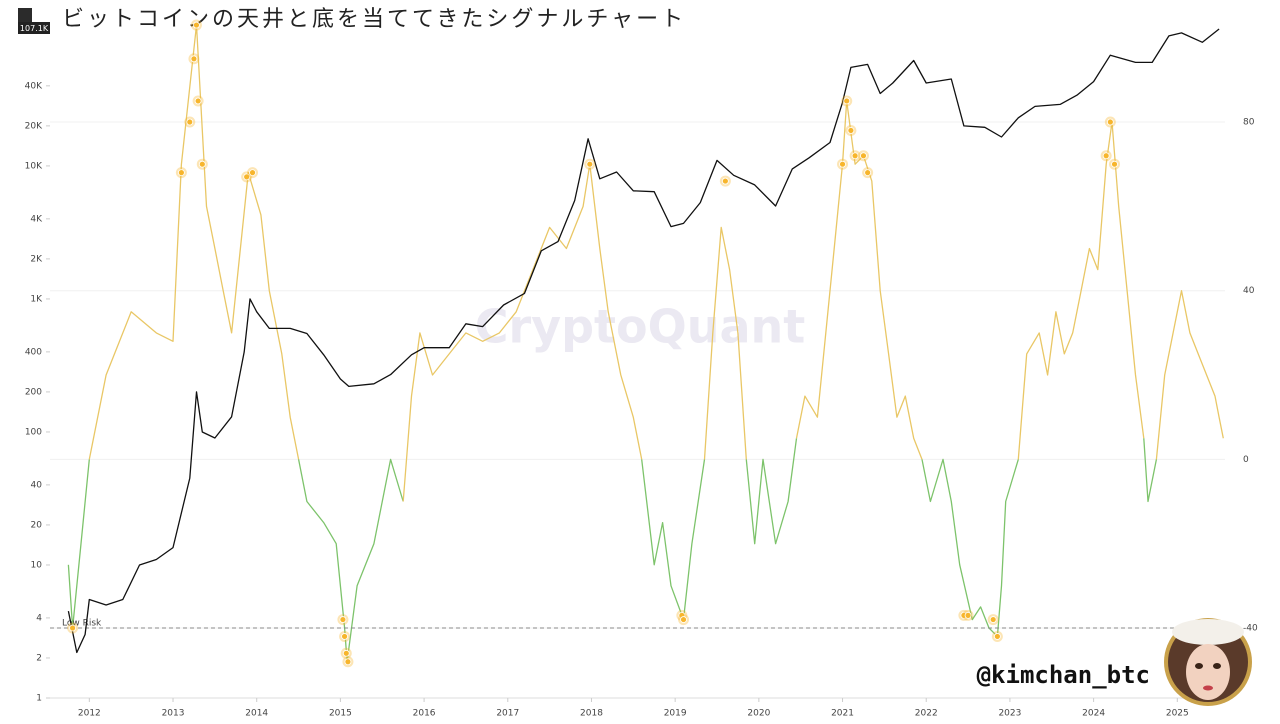 This screenshot has width=1280, height=724. What do you see at coordinates (33, 392) in the screenshot?
I see `y-tick-label: 200` at bounding box center [33, 392].